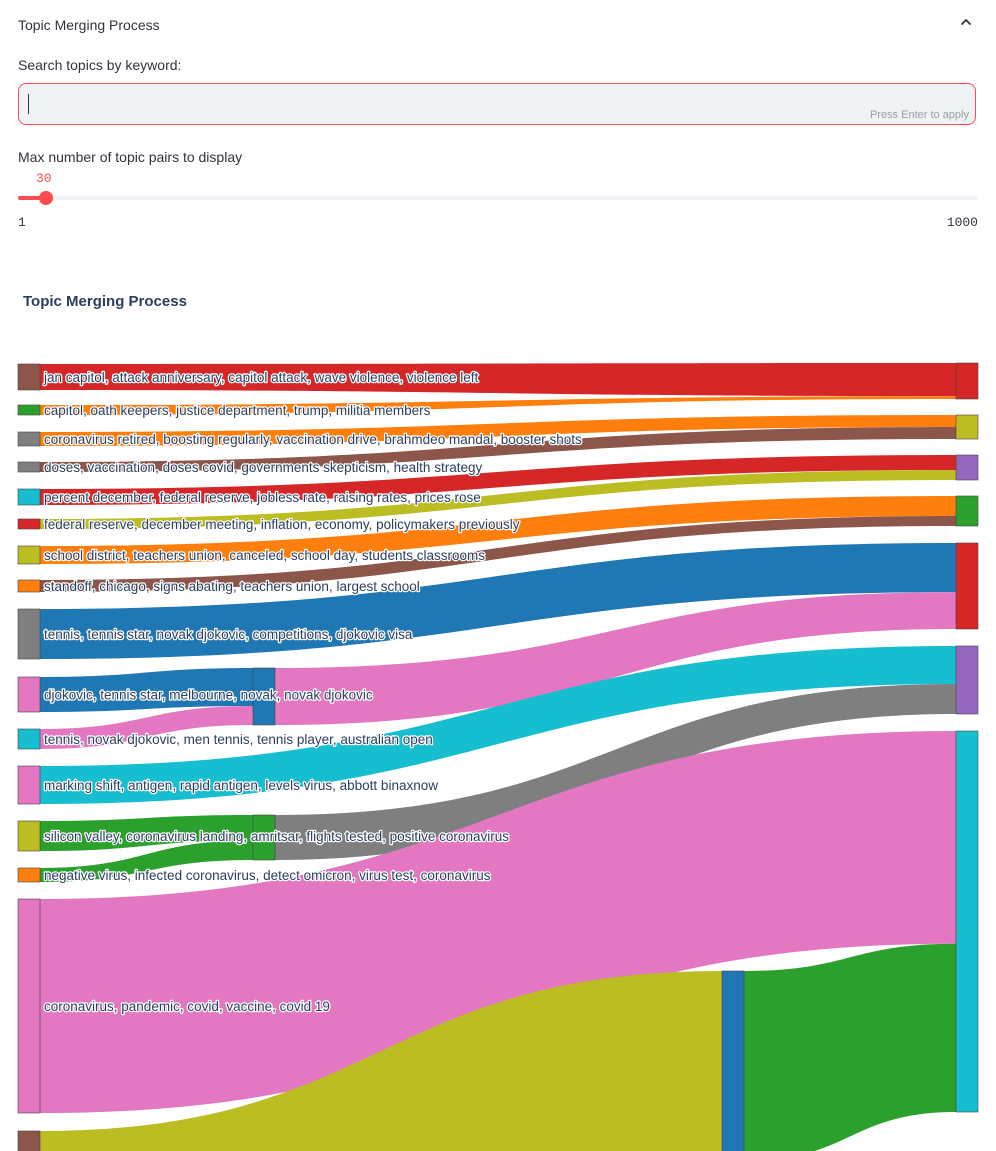  What do you see at coordinates (89, 25) in the screenshot?
I see `expander-title: Topic Merging Process` at bounding box center [89, 25].